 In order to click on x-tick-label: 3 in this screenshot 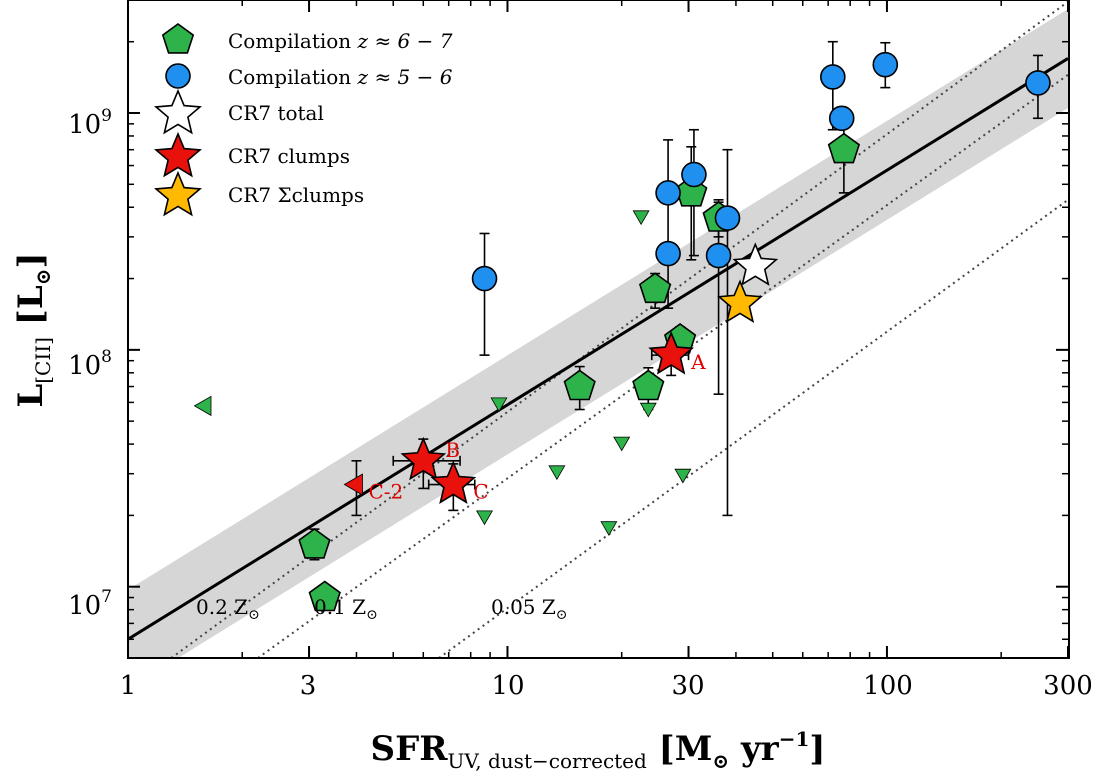, I will do `click(308, 686)`.